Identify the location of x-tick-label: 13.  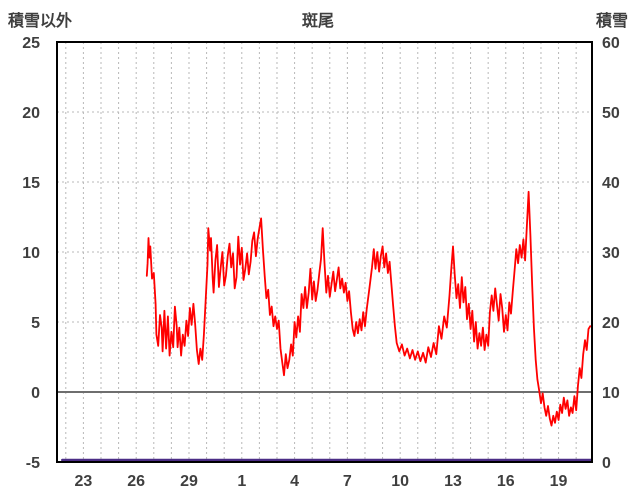
(453, 481).